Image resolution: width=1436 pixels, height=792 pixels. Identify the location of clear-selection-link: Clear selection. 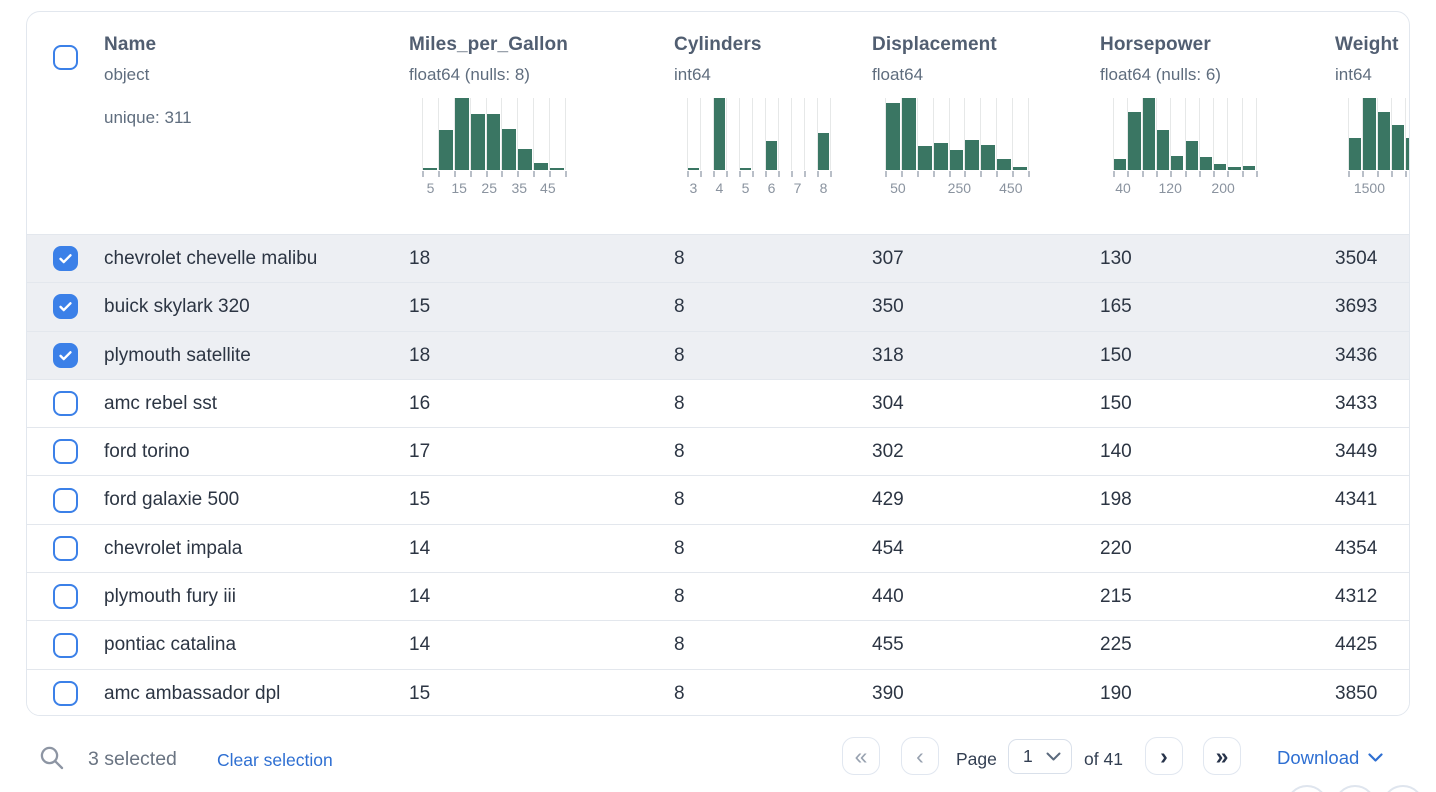
(275, 760).